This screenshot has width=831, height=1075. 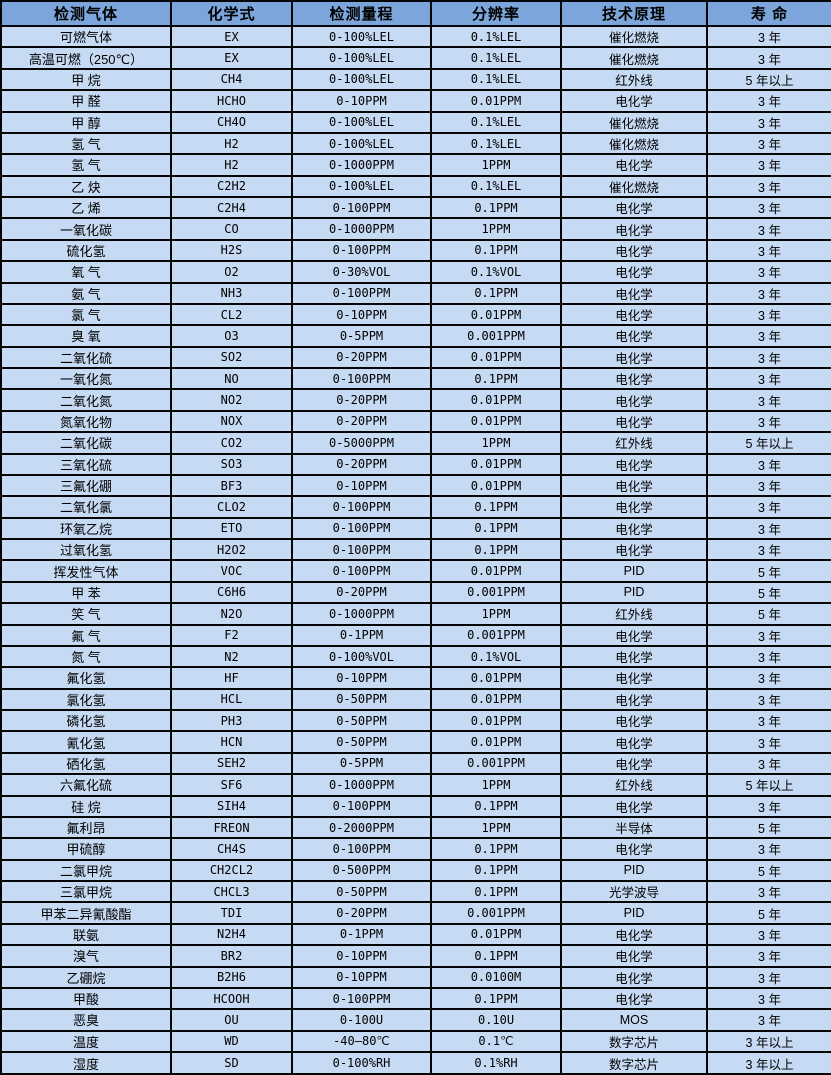 I want to click on cell-gas: 笑 气, so click(x=86, y=614).